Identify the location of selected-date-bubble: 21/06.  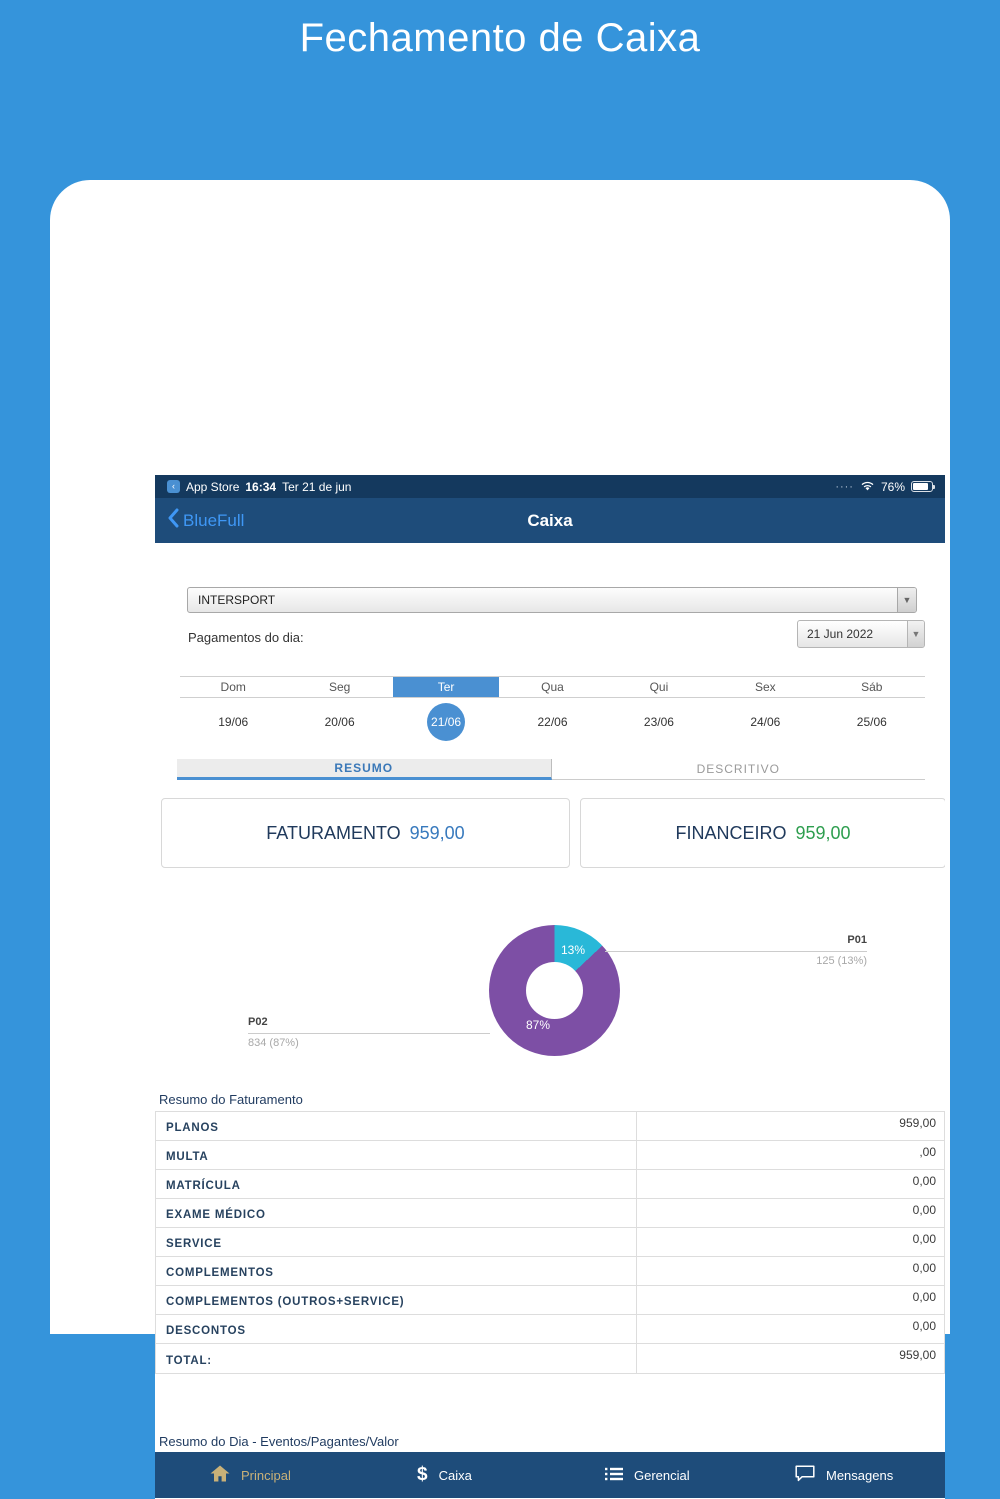
(446, 722).